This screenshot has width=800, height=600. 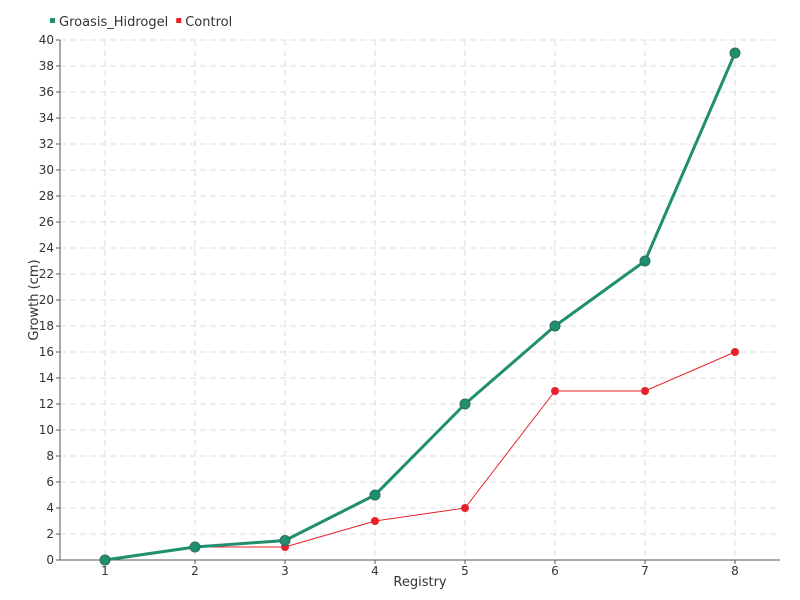 I want to click on x-tick-label: 3, so click(x=285, y=571).